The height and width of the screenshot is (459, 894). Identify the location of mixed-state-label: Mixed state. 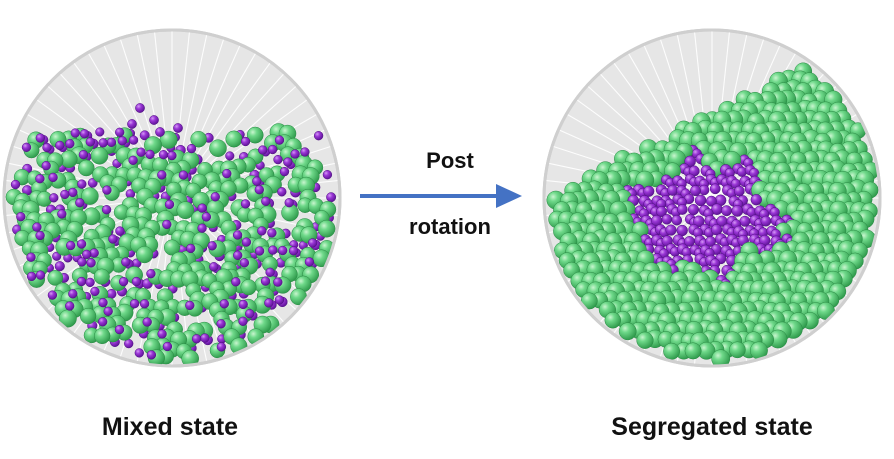
(170, 427).